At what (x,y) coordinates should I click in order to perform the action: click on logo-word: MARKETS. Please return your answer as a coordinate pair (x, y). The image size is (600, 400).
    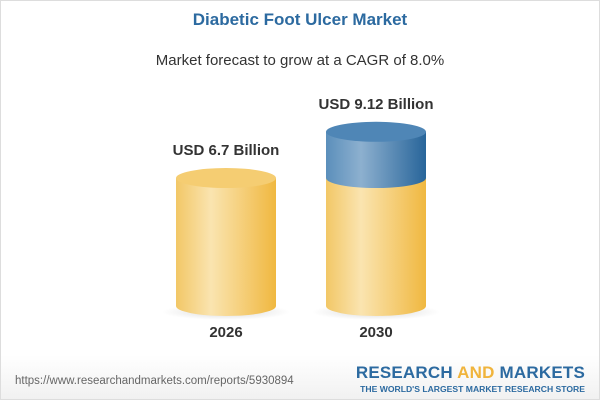
    Looking at the image, I should click on (542, 372).